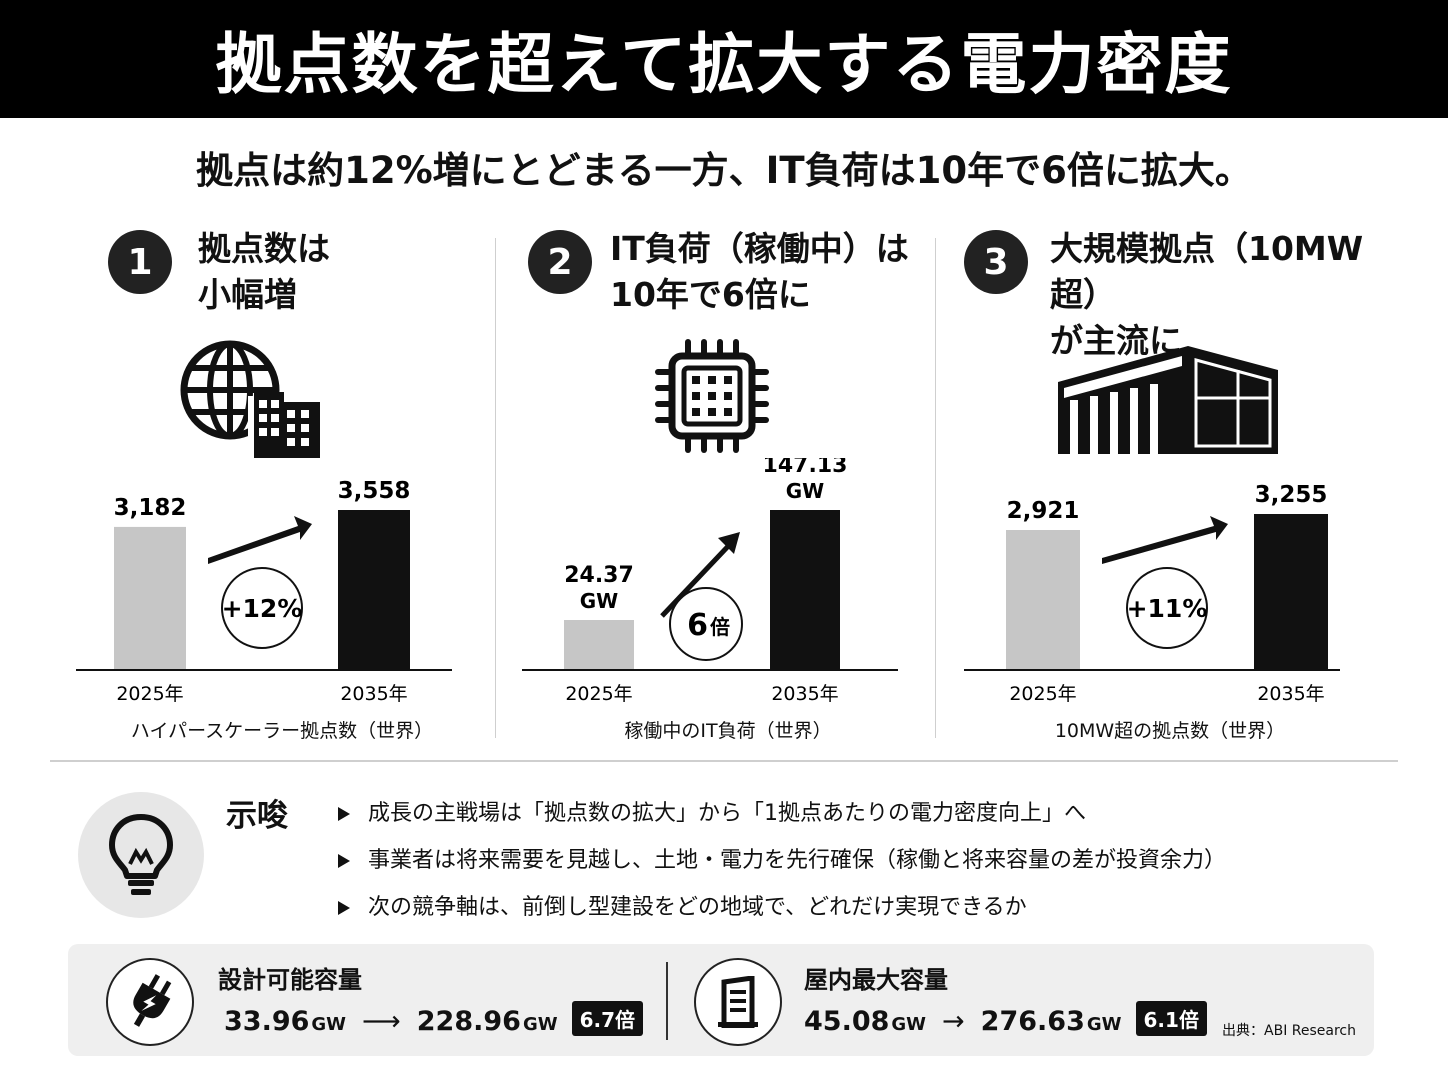  I want to click on lightbulb-icon, so click(141, 855).